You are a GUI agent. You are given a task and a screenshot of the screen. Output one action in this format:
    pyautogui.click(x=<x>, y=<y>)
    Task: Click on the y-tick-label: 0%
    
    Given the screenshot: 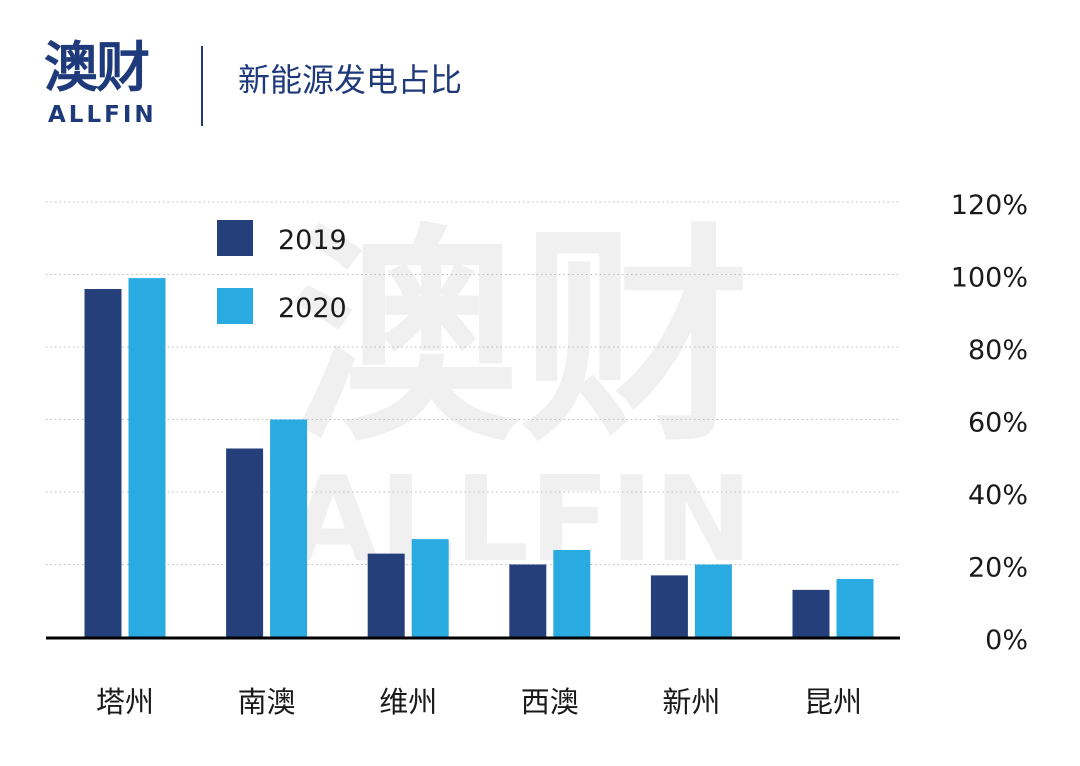 What is the action you would take?
    pyautogui.click(x=1006, y=640)
    